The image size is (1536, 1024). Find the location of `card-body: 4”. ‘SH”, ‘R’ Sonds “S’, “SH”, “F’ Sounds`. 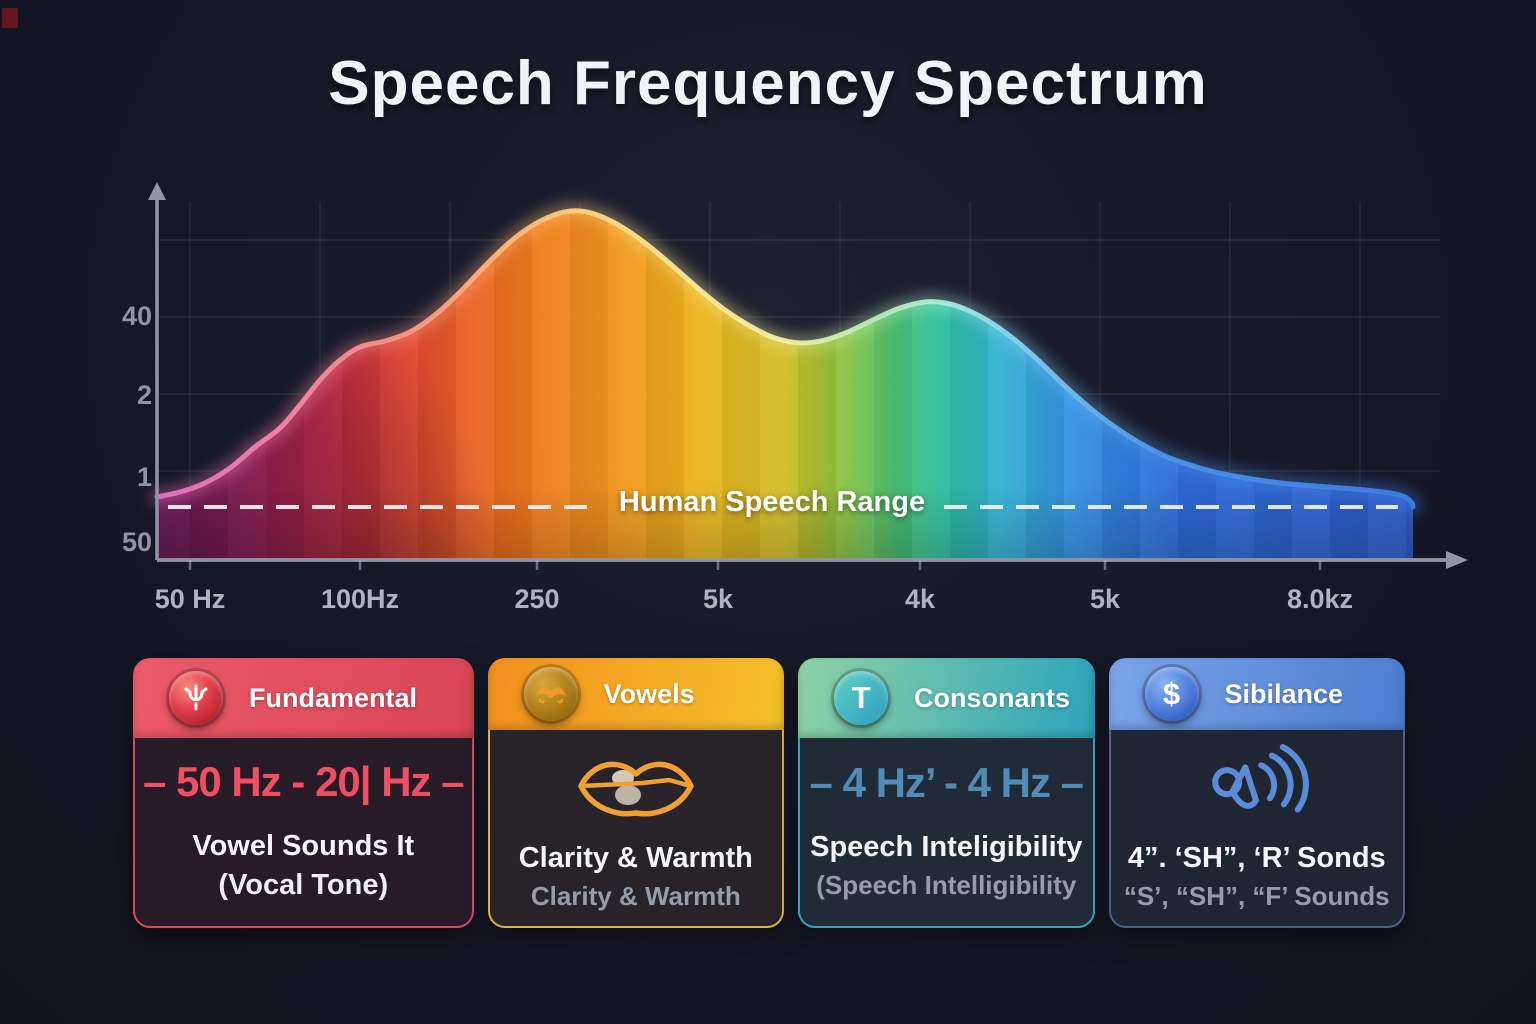

card-body: 4”. ‘SH”, ‘R’ Sonds “S’, “SH”, “F’ Sounds is located at coordinates (1256, 829).